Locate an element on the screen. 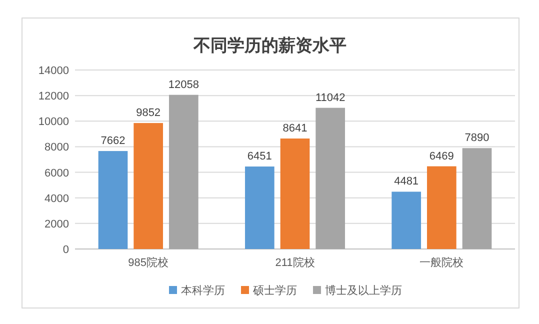 The width and height of the screenshot is (539, 324). data-label: 7662 is located at coordinates (113, 141).